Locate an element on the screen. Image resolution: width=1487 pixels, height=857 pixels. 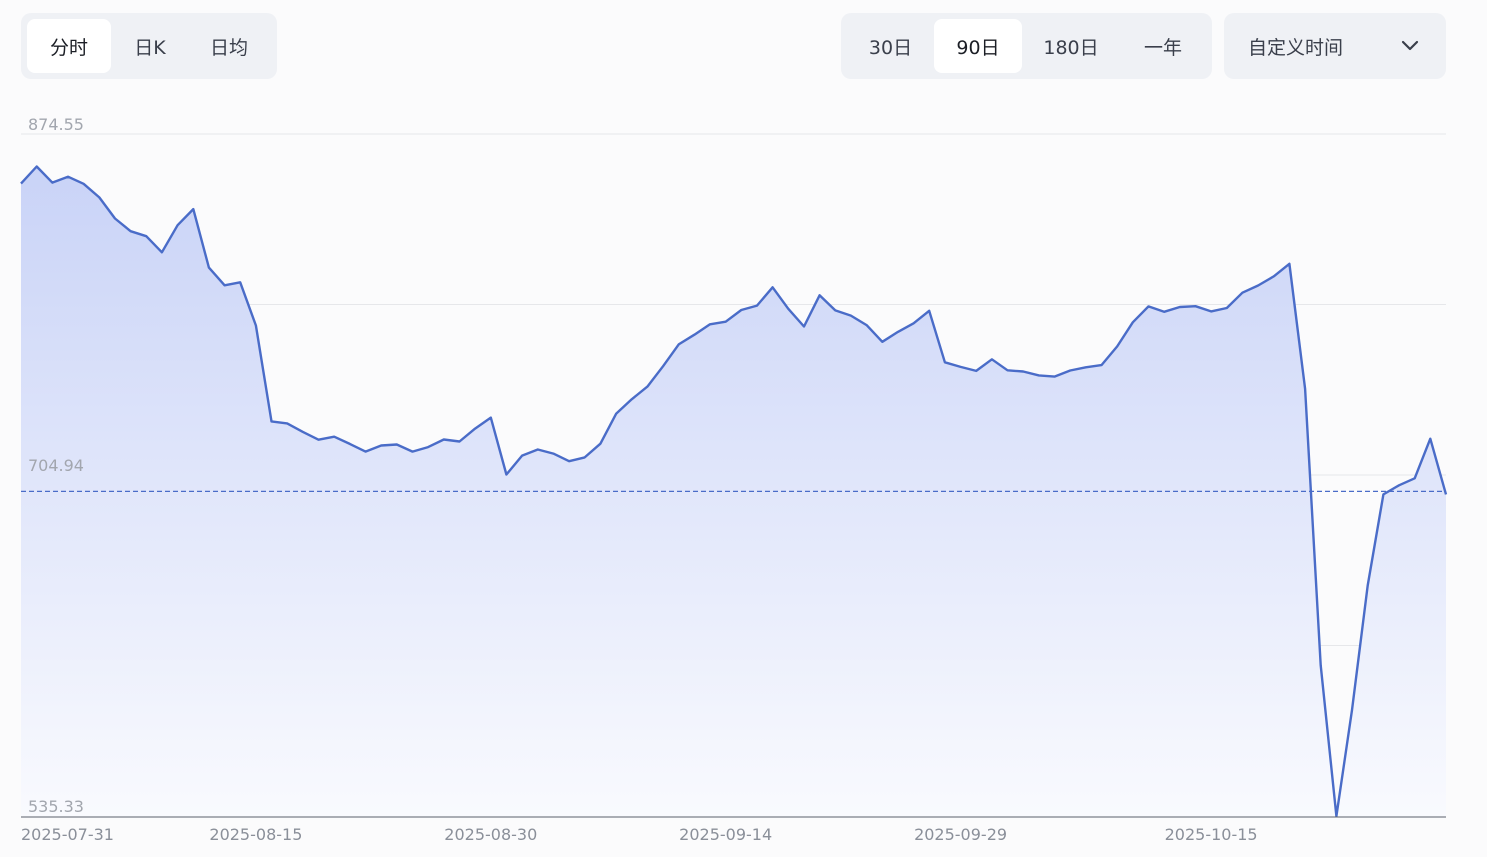
custom-time-dropdown: 自定义时间 is located at coordinates (1335, 46).